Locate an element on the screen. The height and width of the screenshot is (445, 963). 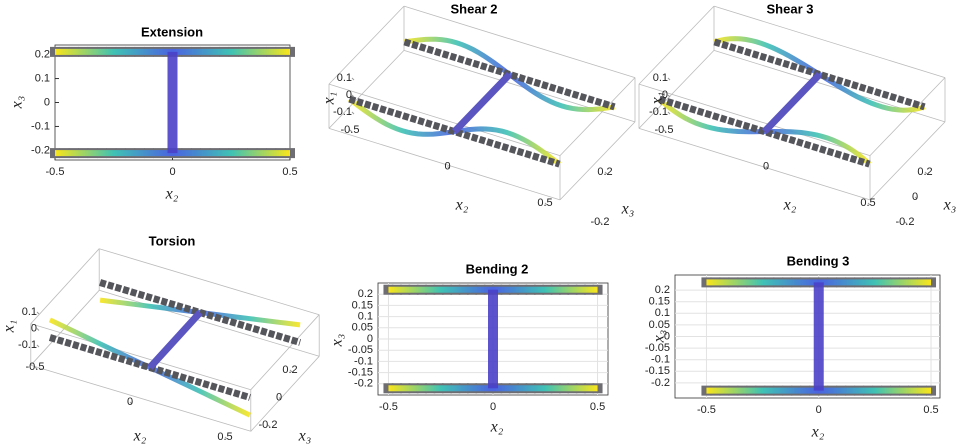
z-tick-label: -0.1 is located at coordinates (658, 112).